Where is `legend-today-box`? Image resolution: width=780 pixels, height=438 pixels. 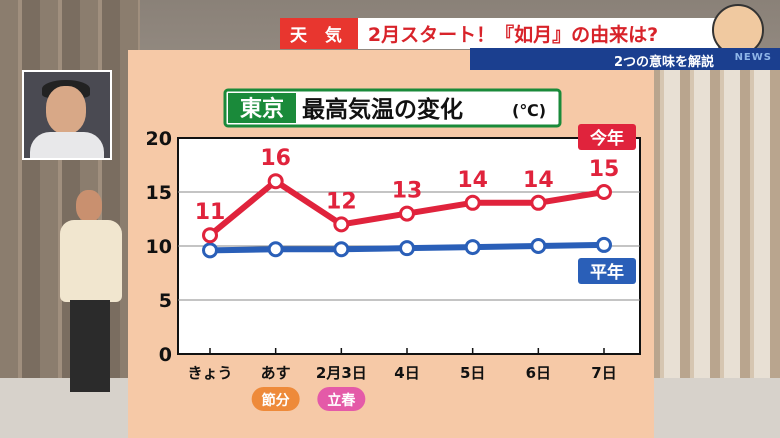 legend-today-box is located at coordinates (607, 137).